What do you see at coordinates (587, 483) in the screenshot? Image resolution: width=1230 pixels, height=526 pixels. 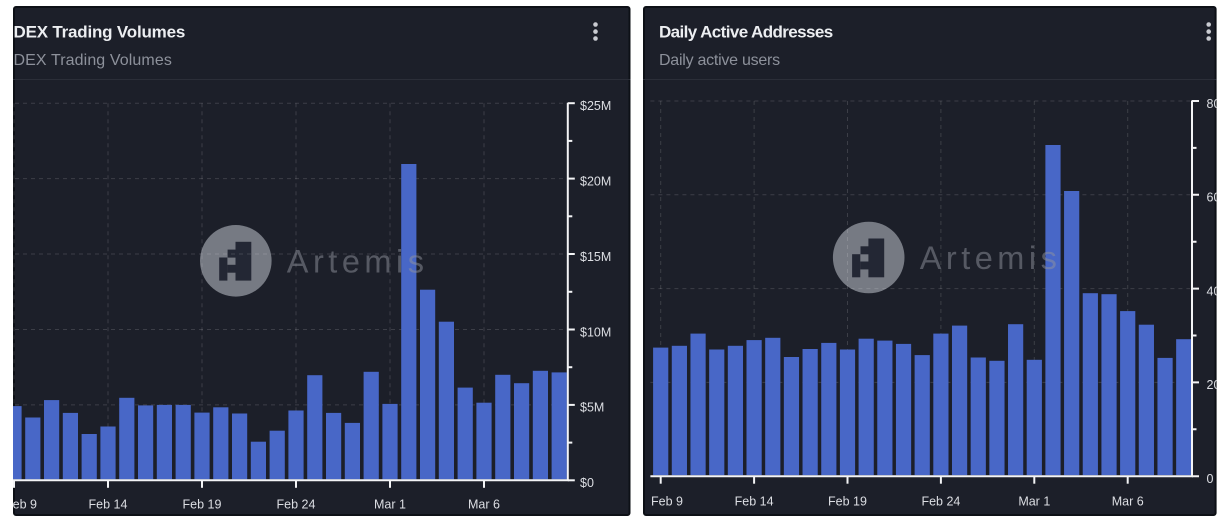 I see `svg-text: $0` at bounding box center [587, 483].